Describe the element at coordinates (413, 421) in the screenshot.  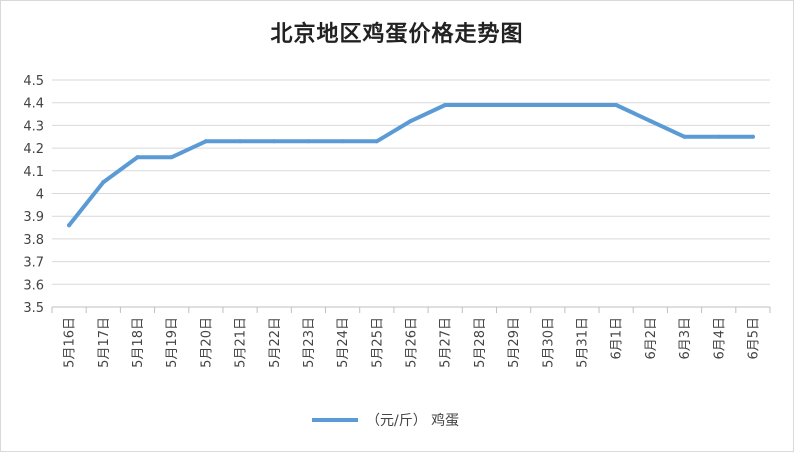
I see `legend-label: （元/斤） 鸡蛋` at that location.